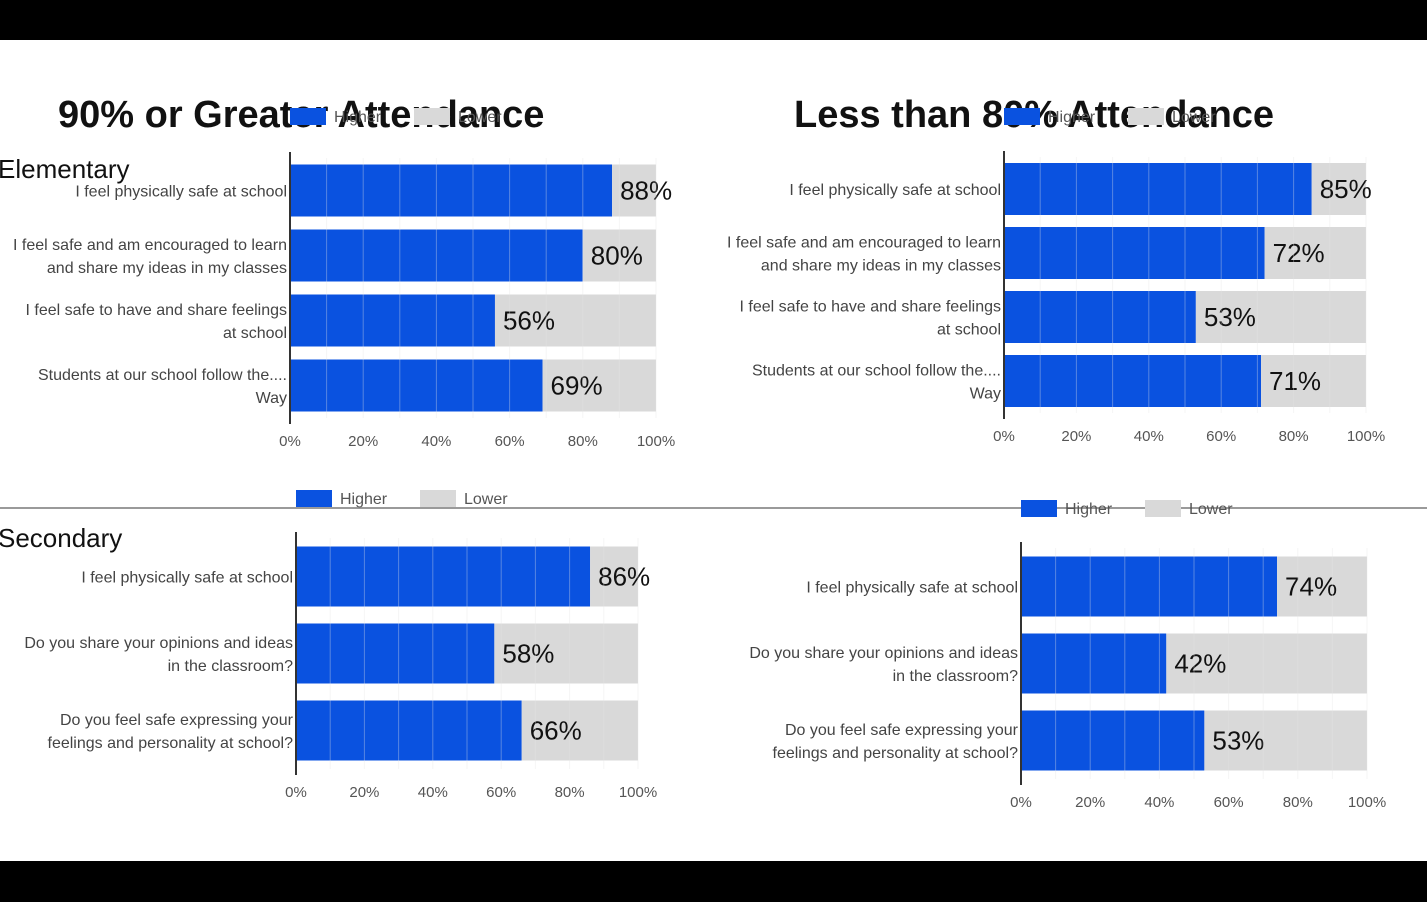  Describe the element at coordinates (556, 731) in the screenshot. I see `data-label: 66%` at that location.